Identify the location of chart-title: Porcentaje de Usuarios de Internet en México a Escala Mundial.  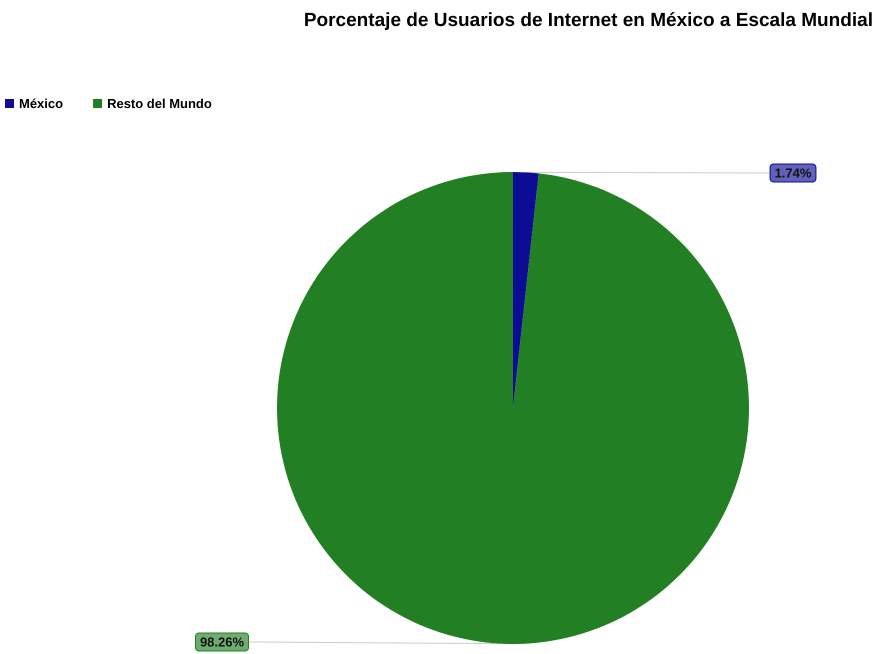
(589, 20).